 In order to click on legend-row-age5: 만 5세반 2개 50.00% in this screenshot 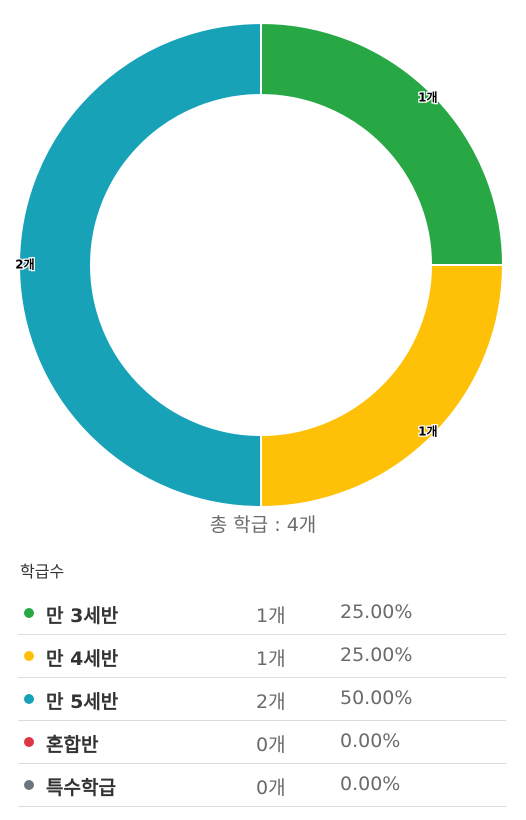, I will do `click(262, 699)`.